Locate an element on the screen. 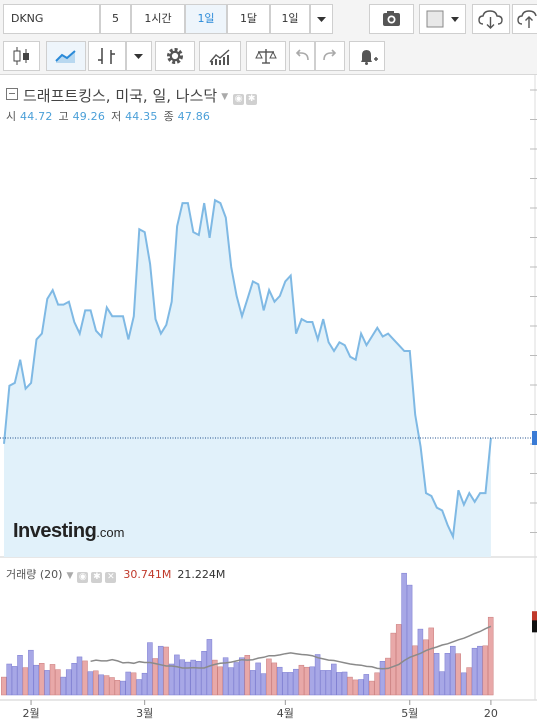 Image resolution: width=537 pixels, height=726 pixels. interval-dropdown-button is located at coordinates (321, 19).